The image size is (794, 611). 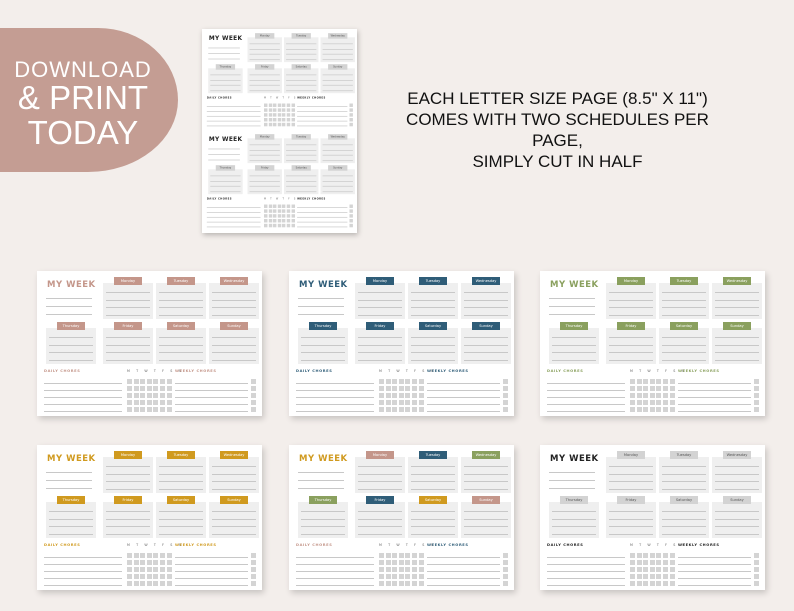 What do you see at coordinates (631, 455) in the screenshot?
I see `day-label: Monday` at bounding box center [631, 455].